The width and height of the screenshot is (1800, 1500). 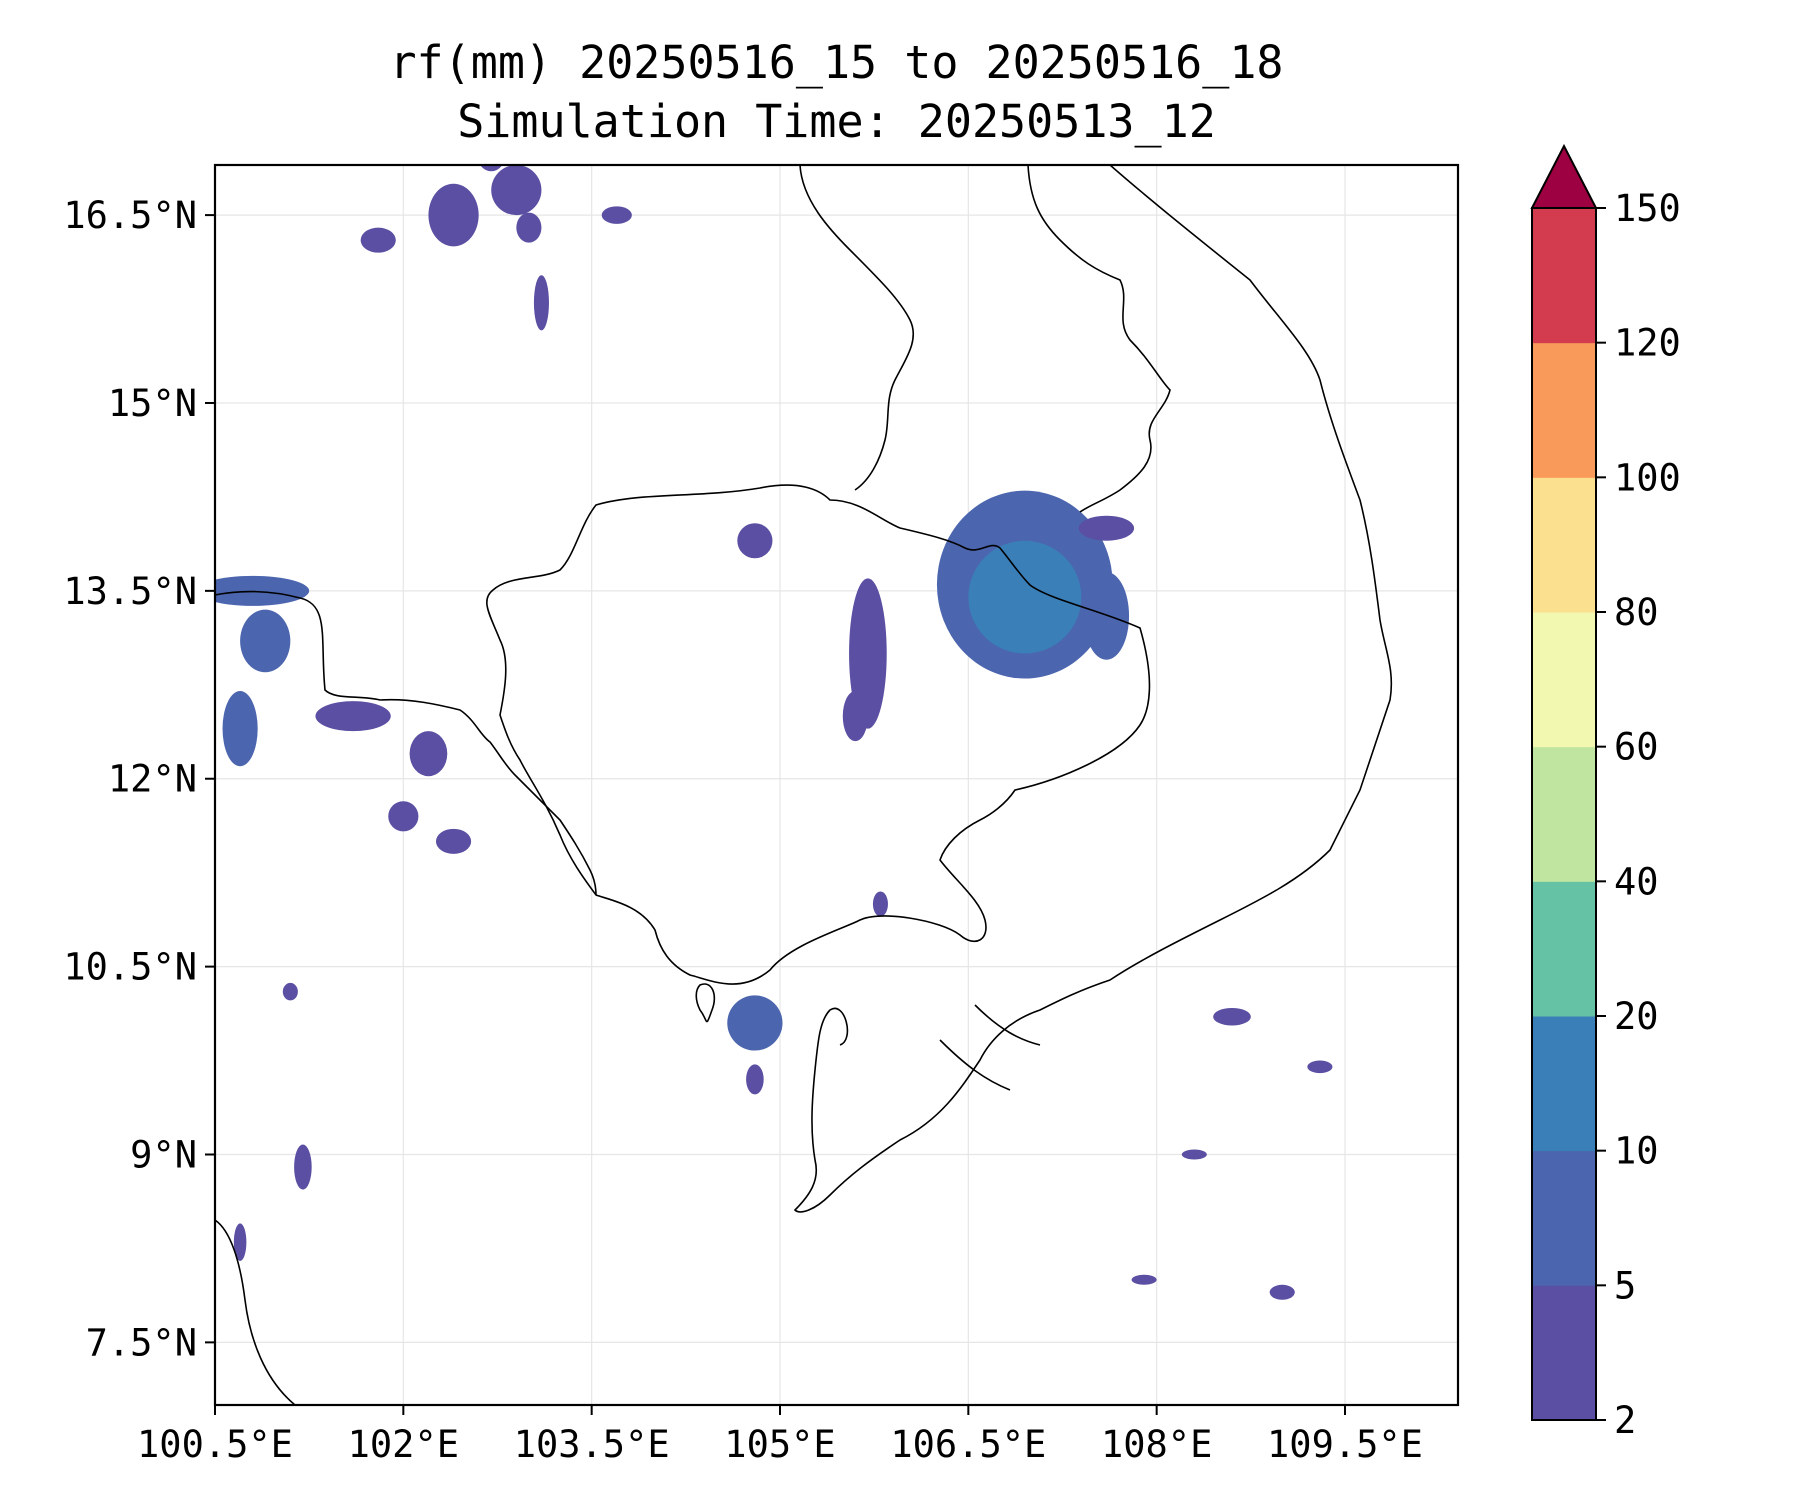 What do you see at coordinates (152, 779) in the screenshot?
I see `lat-tick-label: 12°N` at bounding box center [152, 779].